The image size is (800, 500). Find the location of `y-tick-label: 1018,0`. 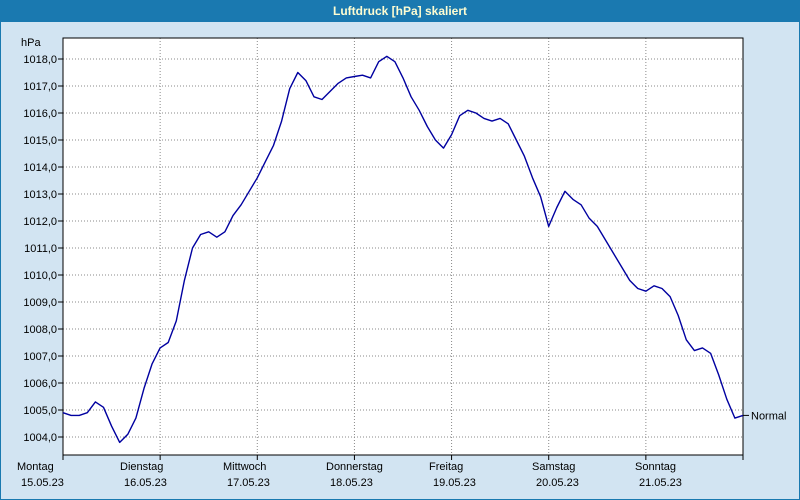

y-tick-label: 1018,0 is located at coordinates (40, 60).